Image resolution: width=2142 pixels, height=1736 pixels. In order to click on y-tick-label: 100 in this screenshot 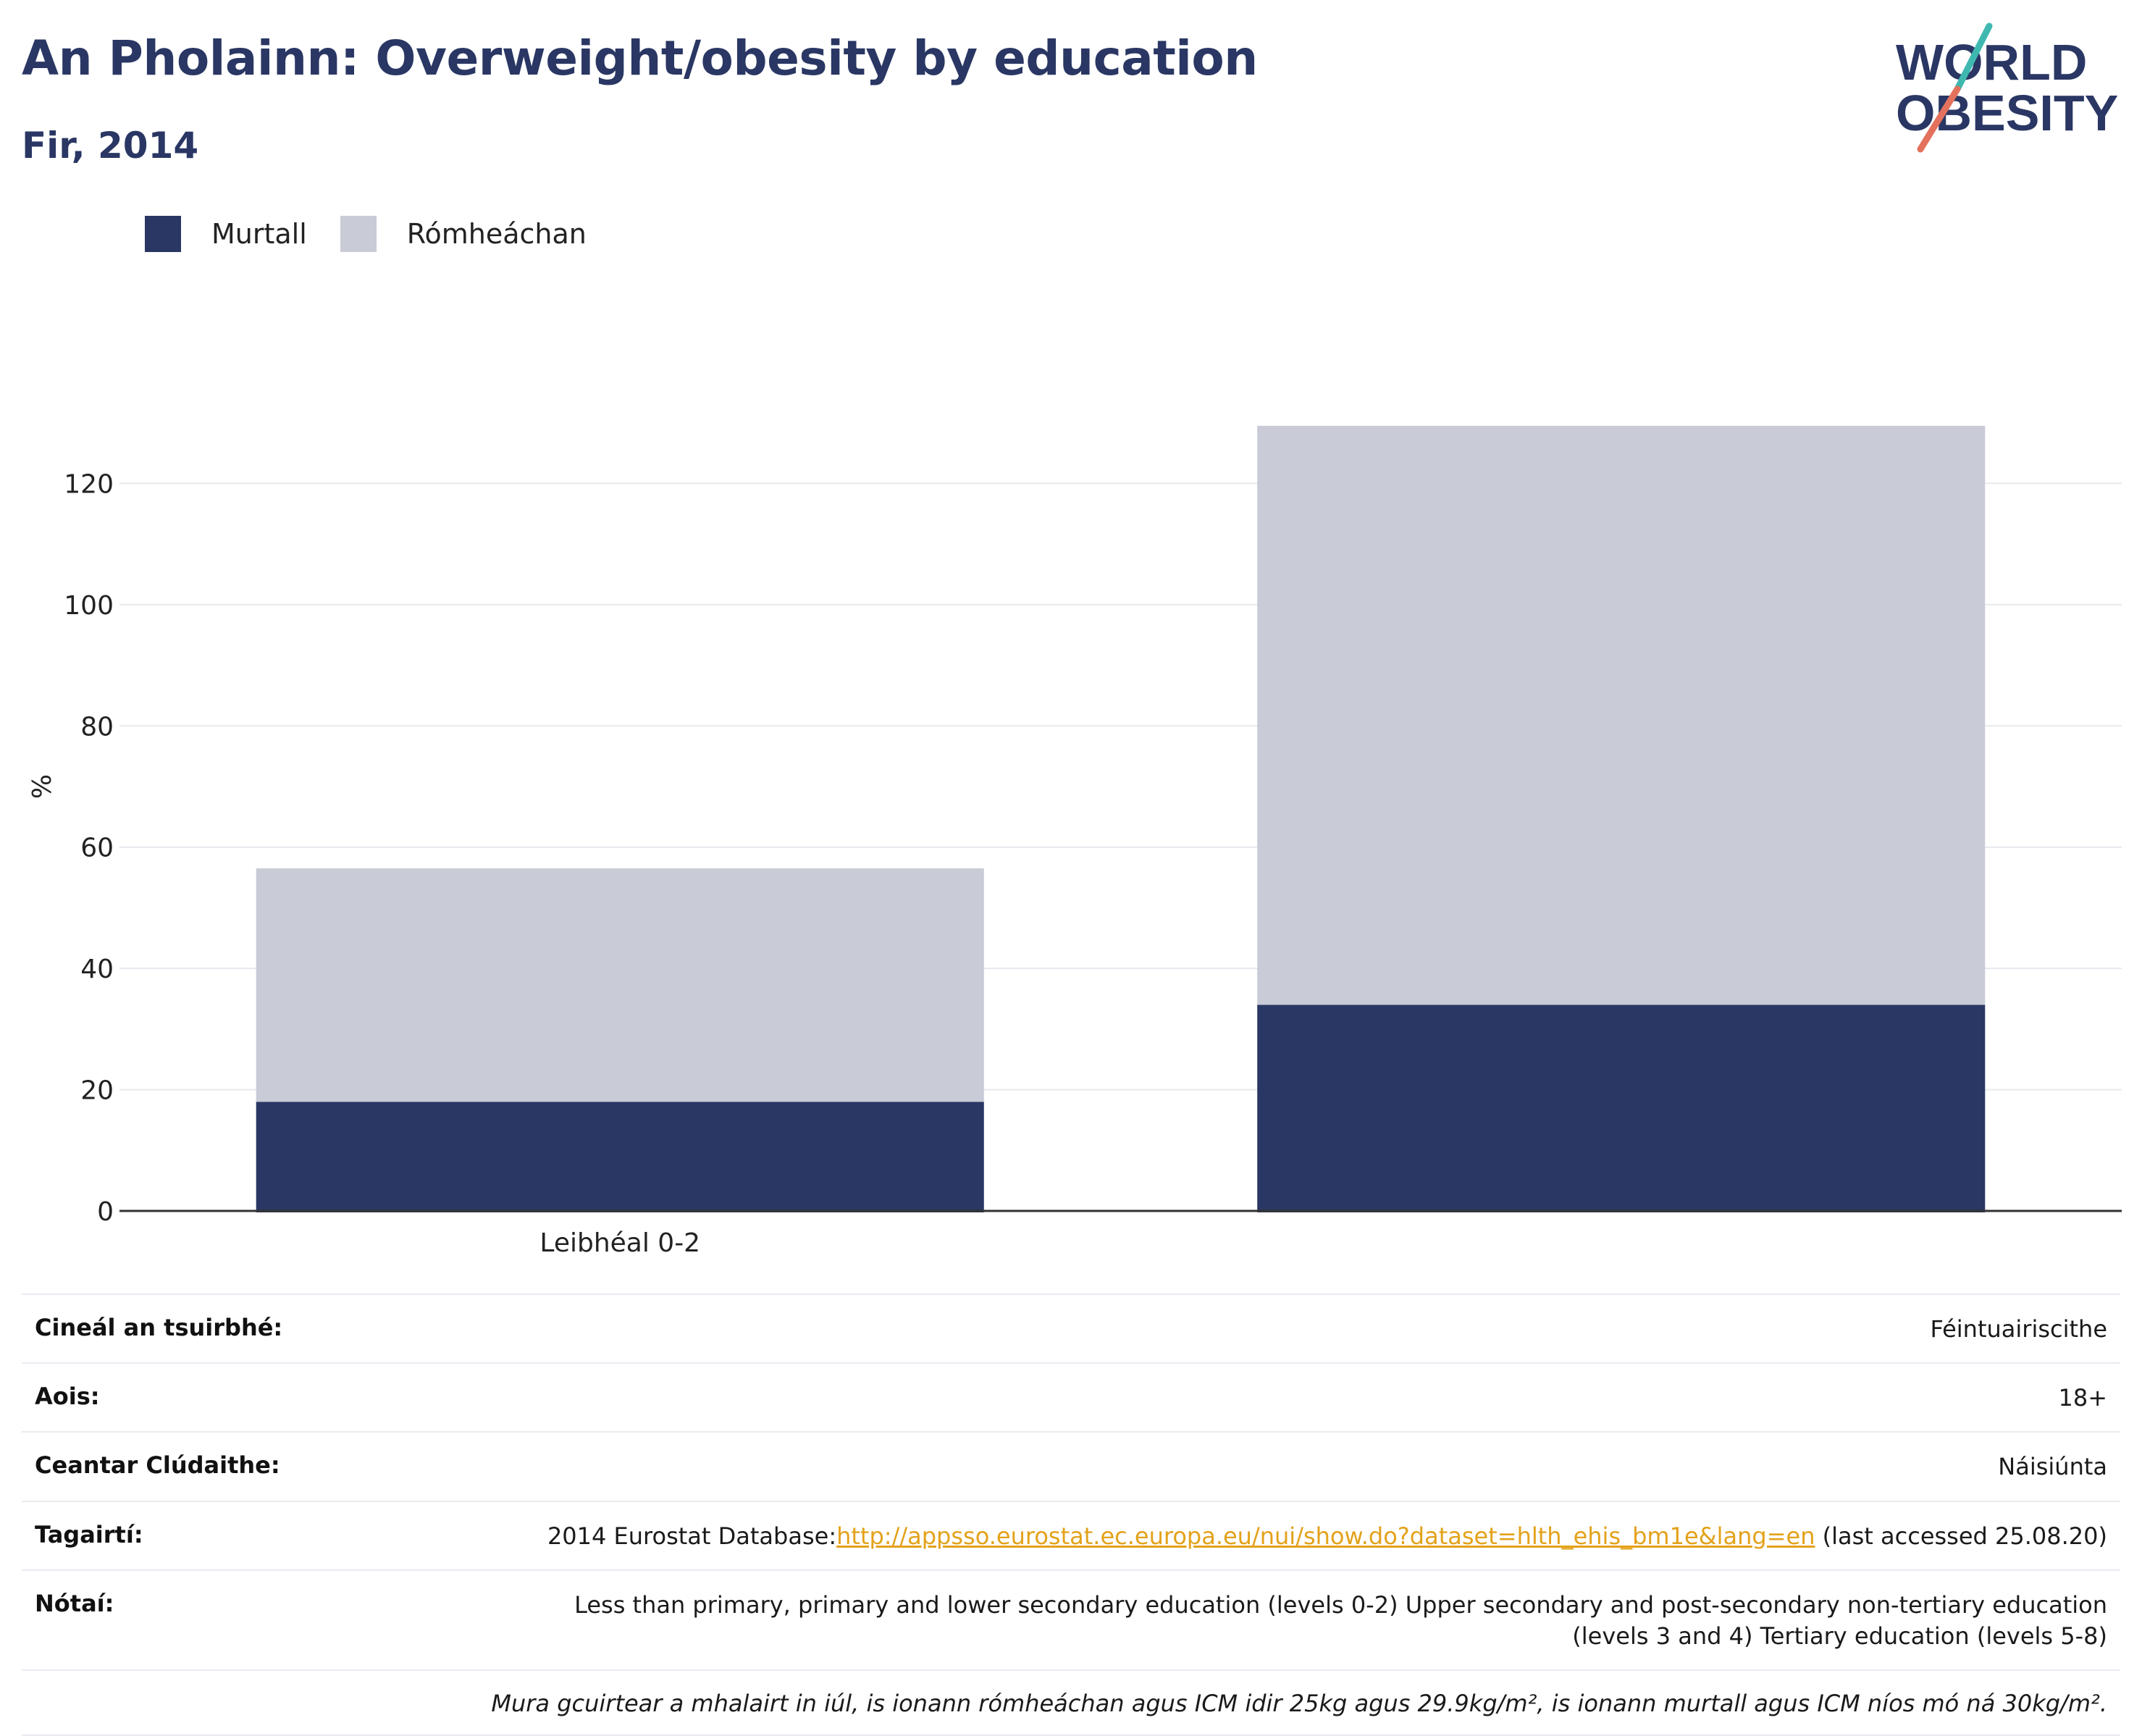, I will do `click(89, 606)`.